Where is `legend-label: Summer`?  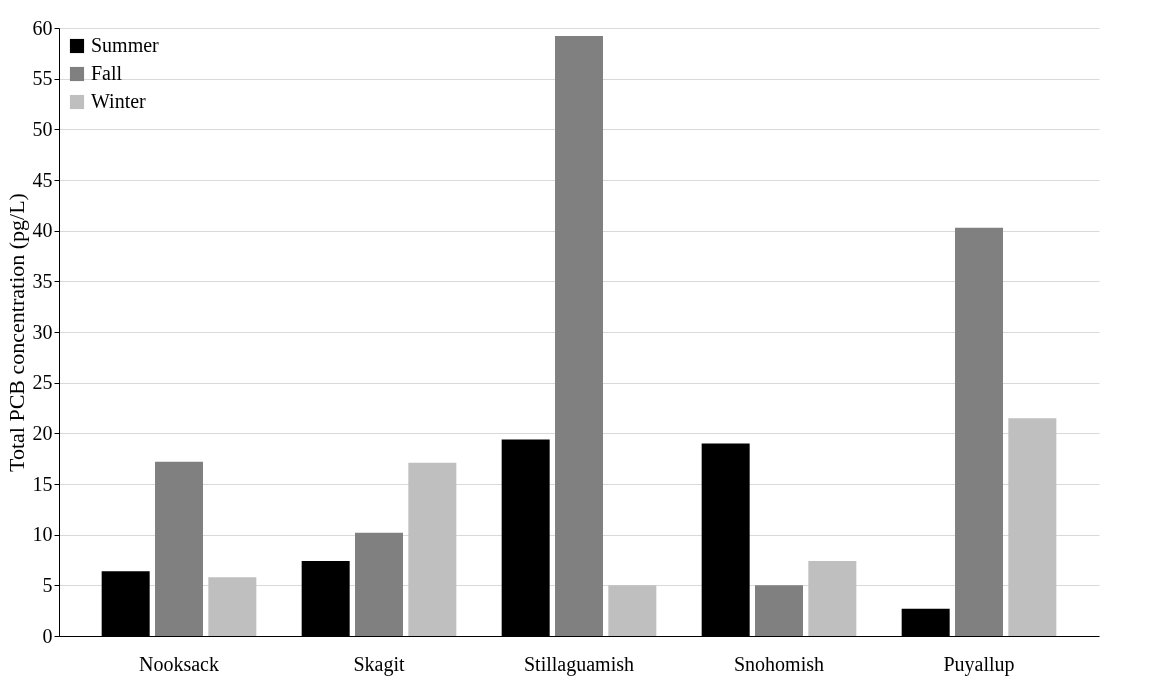
legend-label: Summer is located at coordinates (125, 45).